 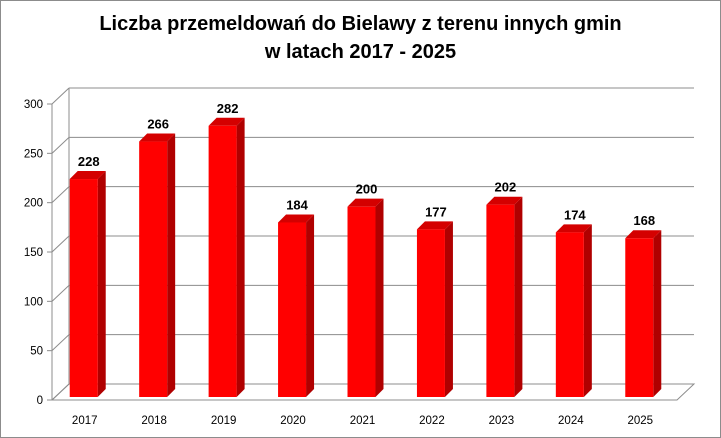 I want to click on y-tick-label: 300, so click(x=33, y=105).